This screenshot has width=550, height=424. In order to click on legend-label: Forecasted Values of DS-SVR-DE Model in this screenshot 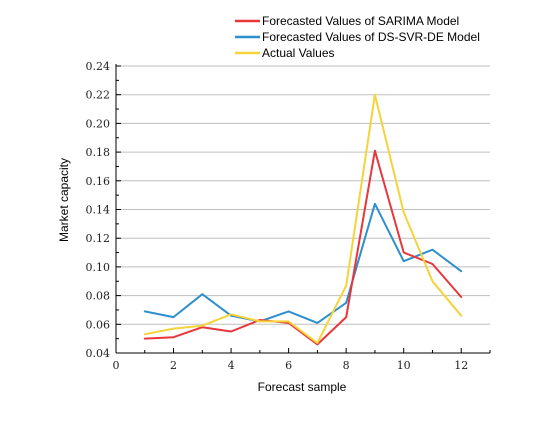, I will do `click(371, 37)`.